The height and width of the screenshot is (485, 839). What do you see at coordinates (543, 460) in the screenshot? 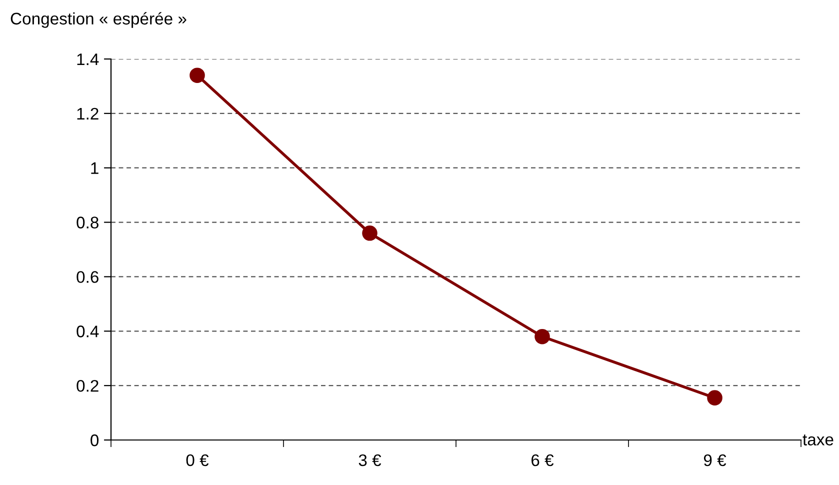
I see `x-tick-label: 6 €` at bounding box center [543, 460].